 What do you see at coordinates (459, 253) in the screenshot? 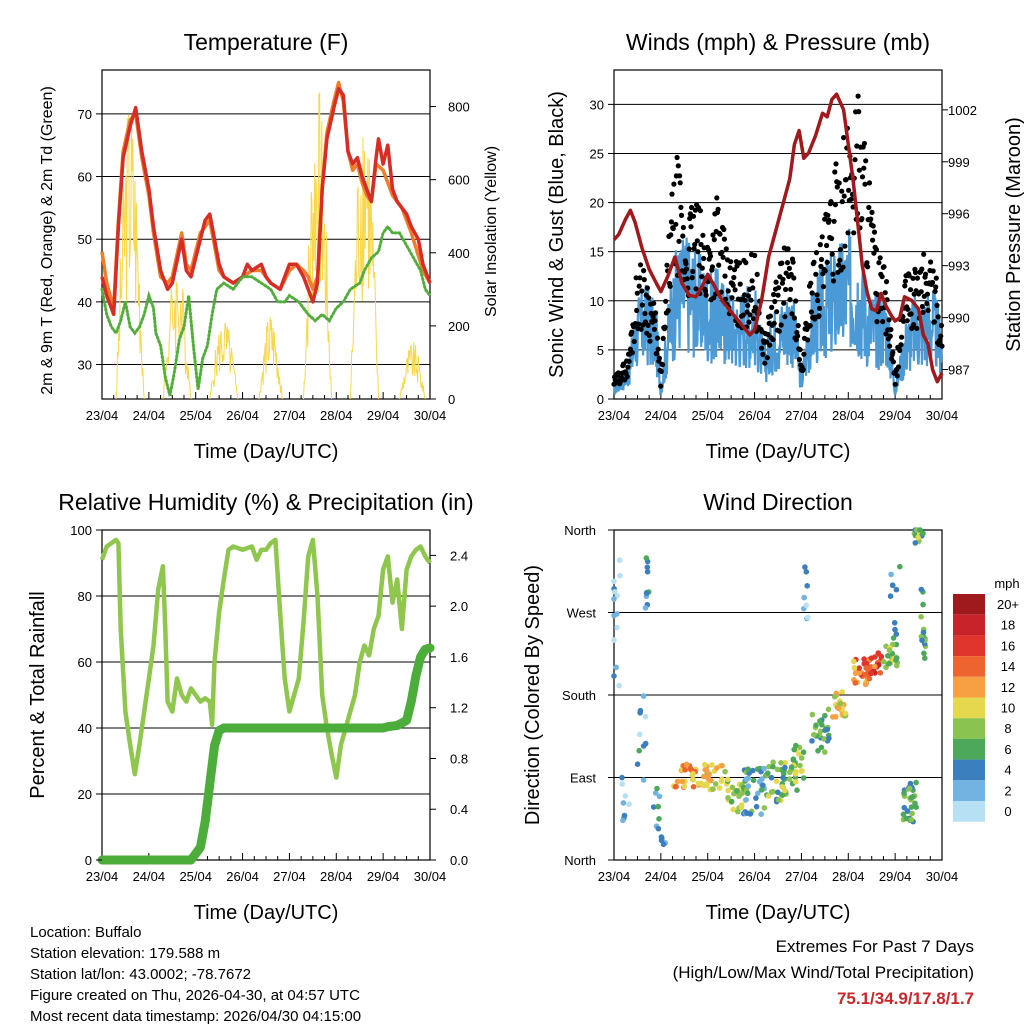
I see `y2-tick-label: 400` at bounding box center [459, 253].